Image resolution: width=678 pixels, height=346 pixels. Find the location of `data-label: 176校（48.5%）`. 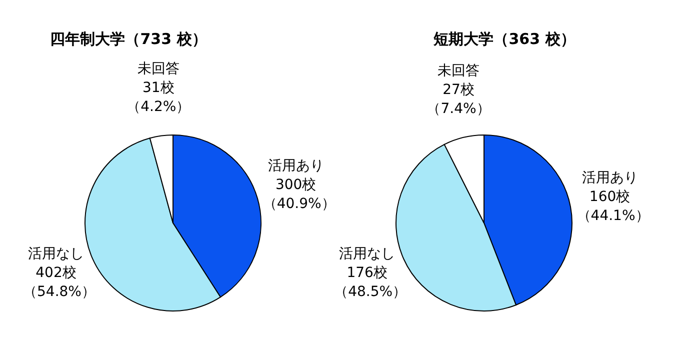

data-label: 176校（48.5%） is located at coordinates (372, 283).